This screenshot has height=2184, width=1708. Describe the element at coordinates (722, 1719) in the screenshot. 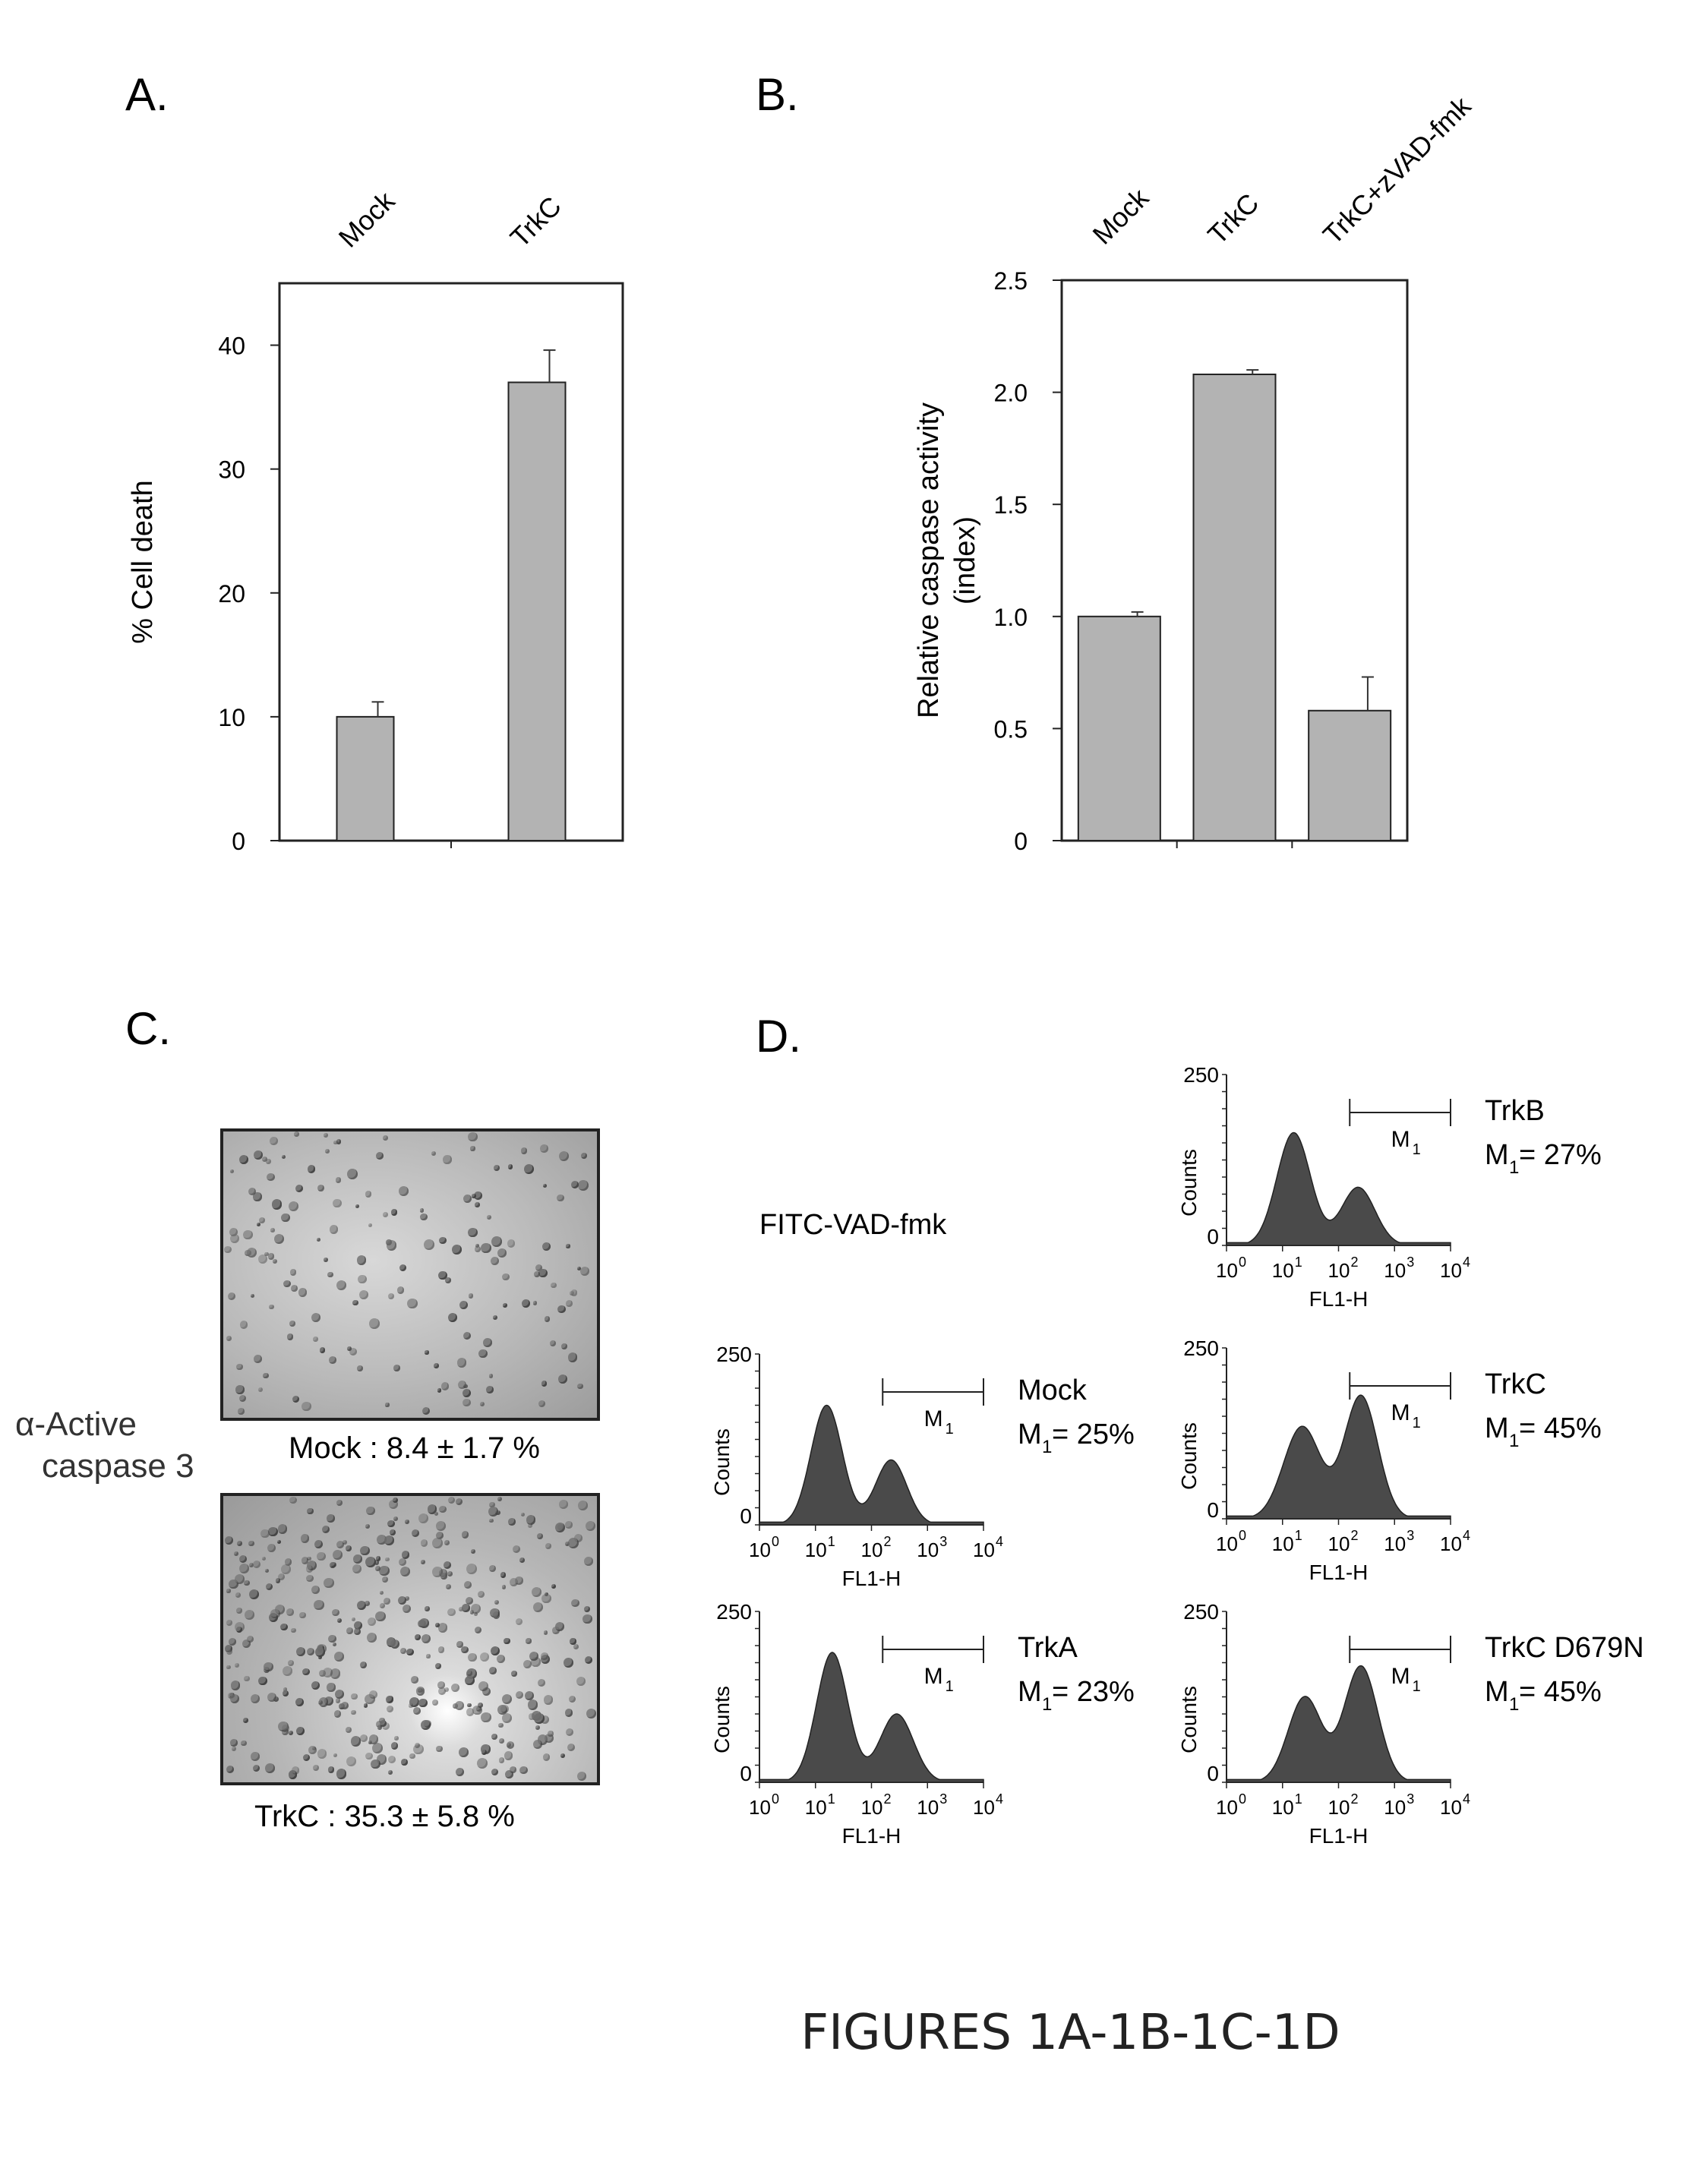

I see `y-axis-label: Counts` at that location.